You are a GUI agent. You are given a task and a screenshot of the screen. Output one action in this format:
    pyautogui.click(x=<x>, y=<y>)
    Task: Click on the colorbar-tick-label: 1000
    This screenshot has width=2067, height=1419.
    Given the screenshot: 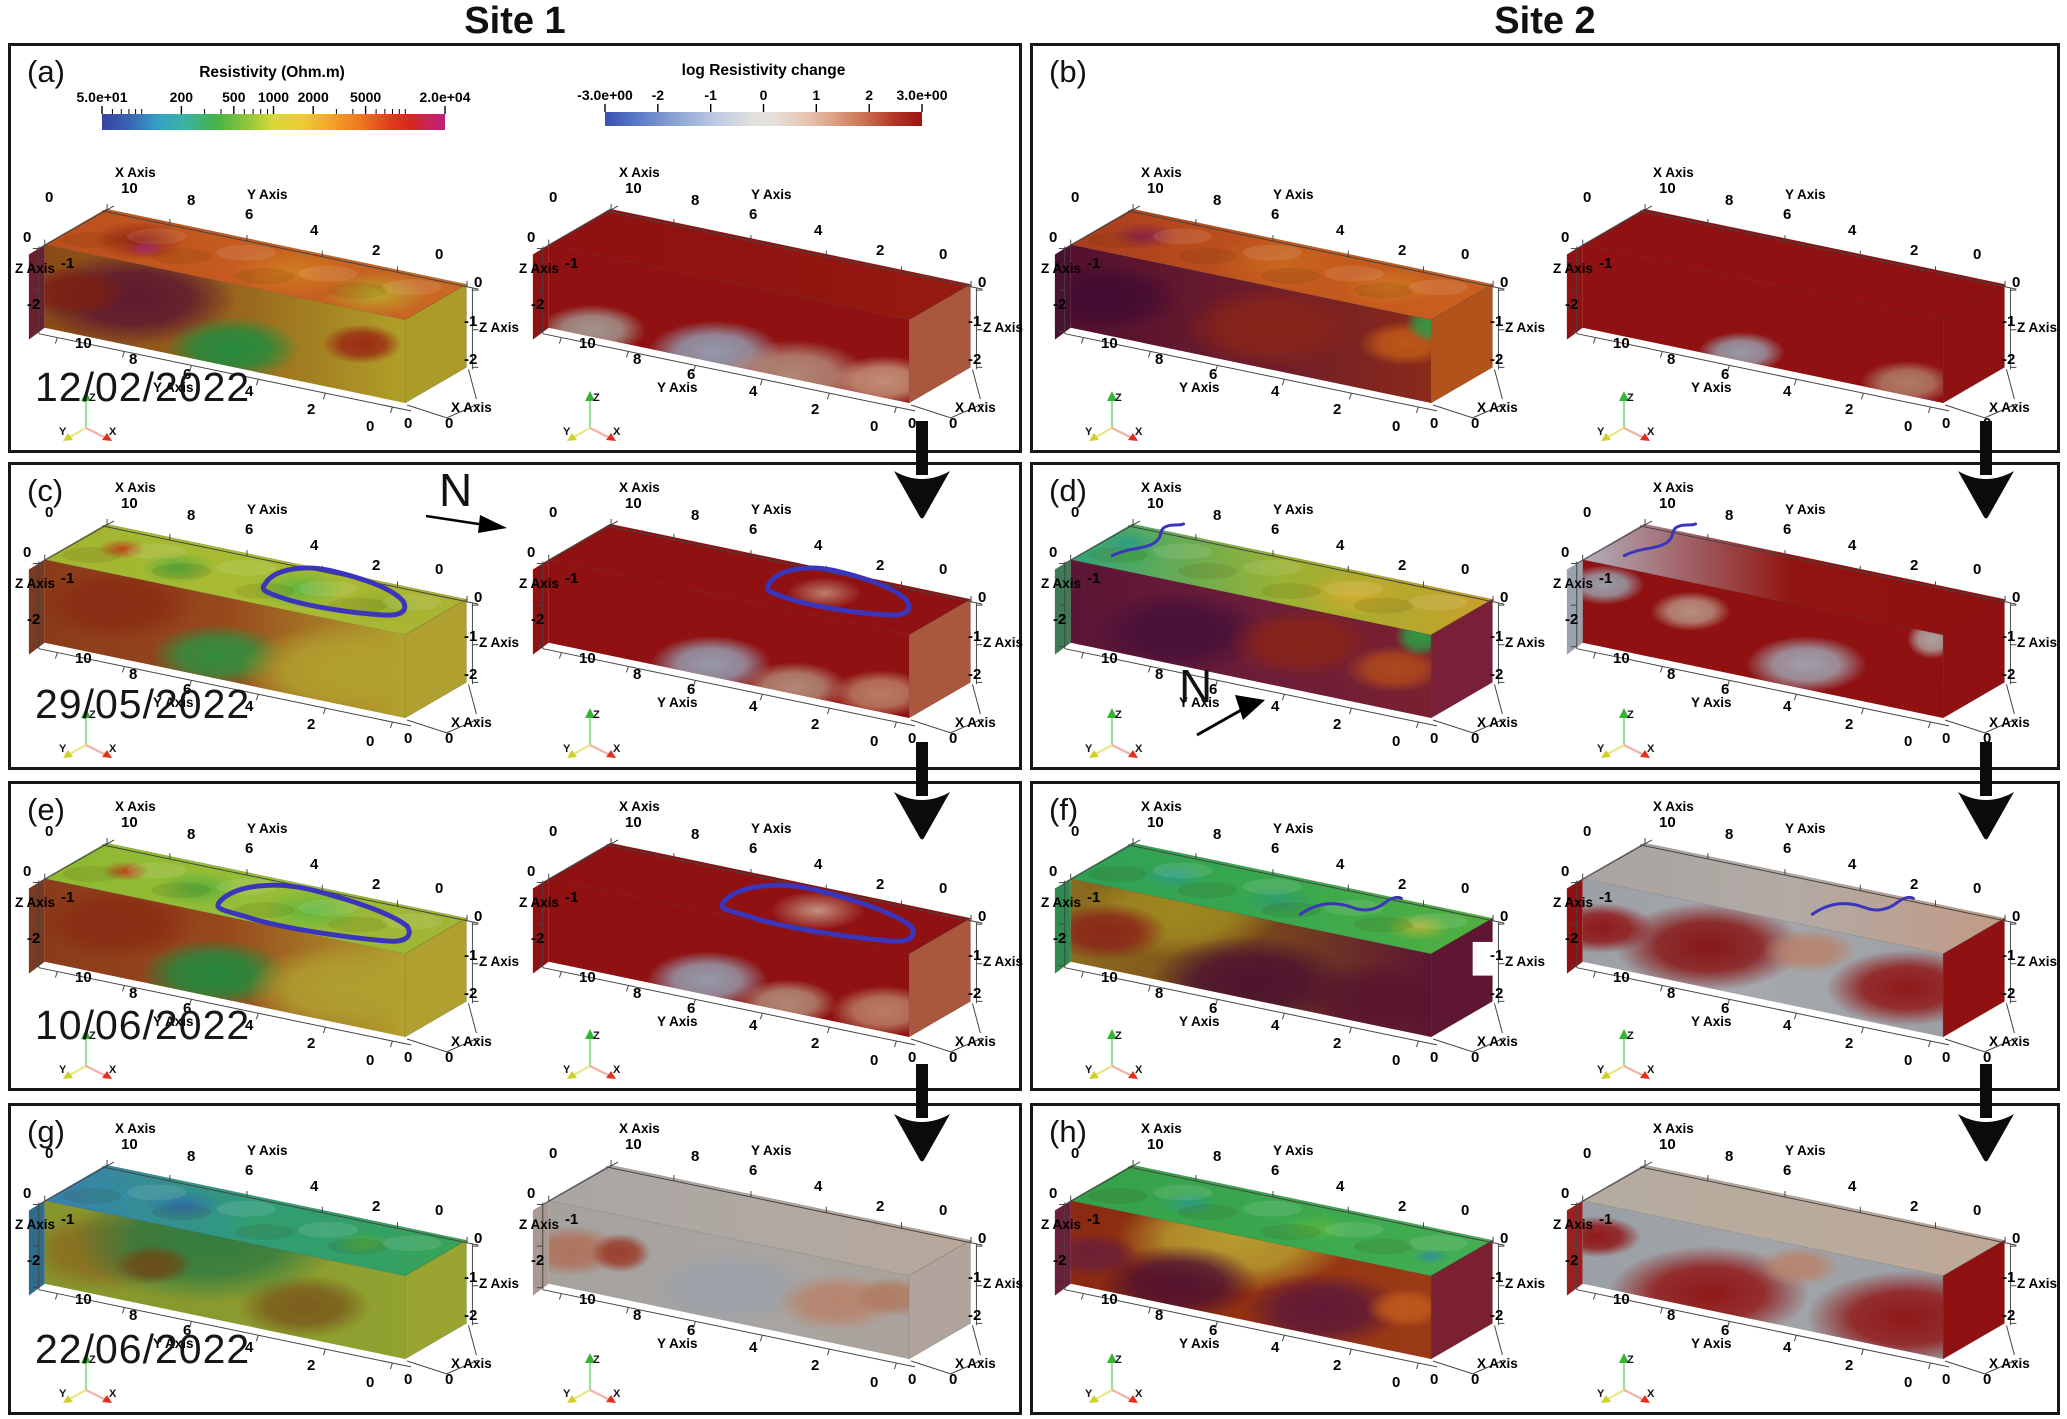 What is the action you would take?
    pyautogui.click(x=273, y=97)
    